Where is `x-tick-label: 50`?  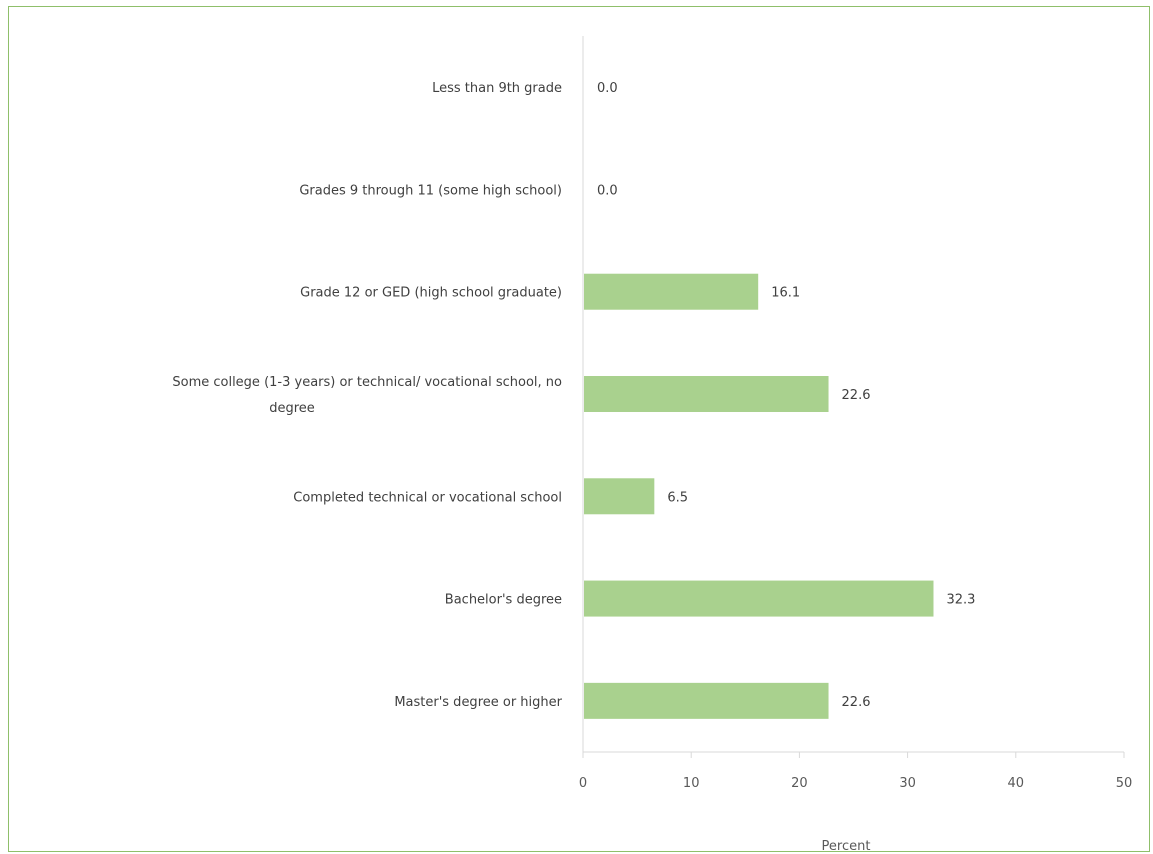 x-tick-label: 50 is located at coordinates (1124, 783).